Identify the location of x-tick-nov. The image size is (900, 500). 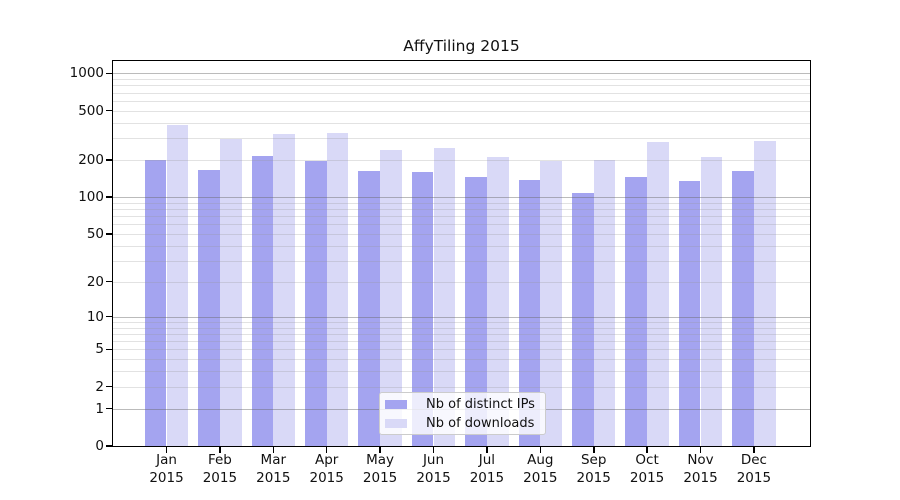
(700, 449).